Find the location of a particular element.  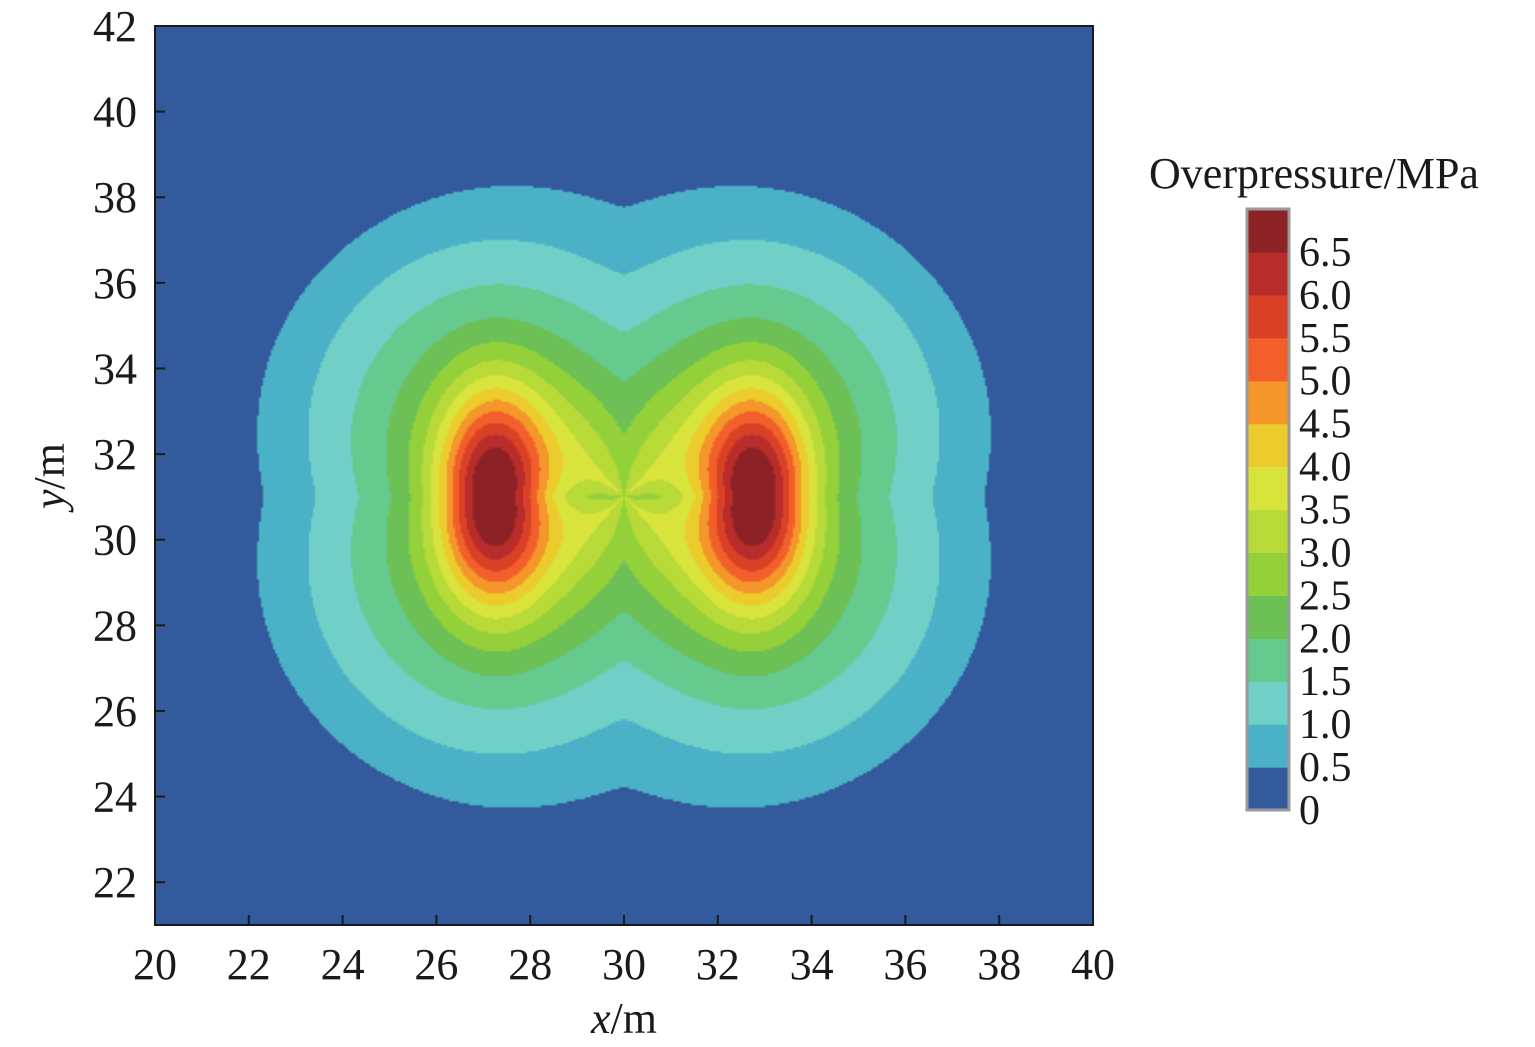

y-tick-label: 30 is located at coordinates (115, 540).